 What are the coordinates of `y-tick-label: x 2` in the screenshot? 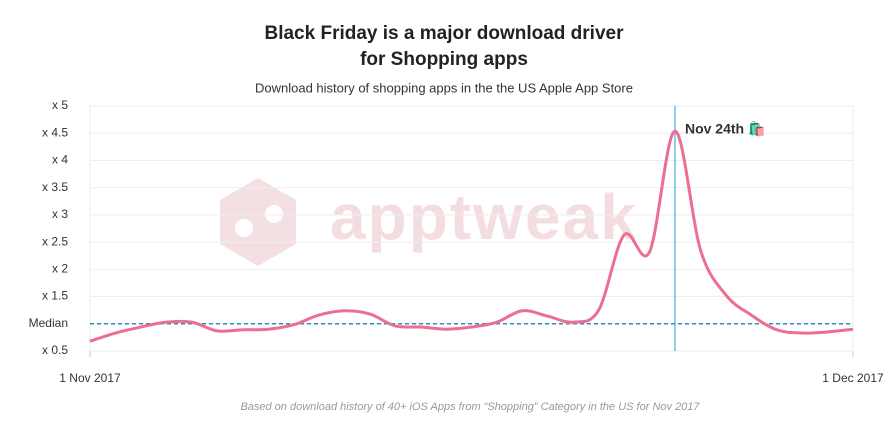 It's located at (60, 269).